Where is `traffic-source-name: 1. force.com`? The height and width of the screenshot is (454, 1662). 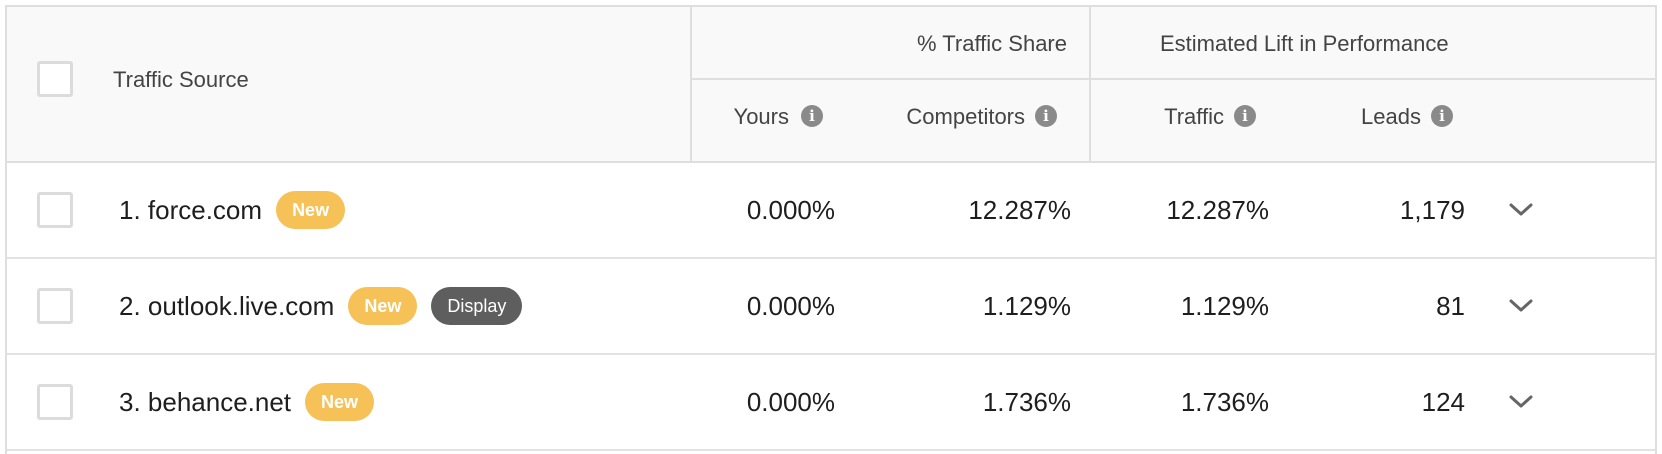 traffic-source-name: 1. force.com is located at coordinates (191, 209).